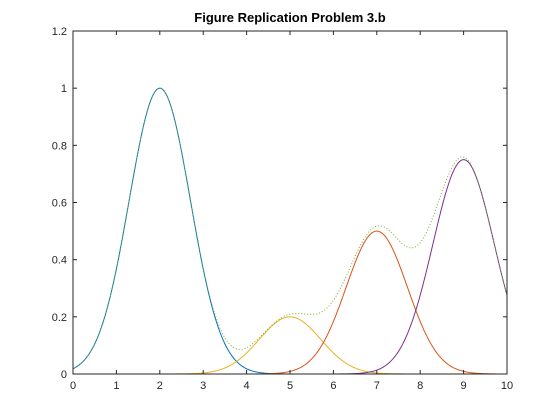 This screenshot has height=420, width=560. I want to click on x-tick-label: 0, so click(73, 386).